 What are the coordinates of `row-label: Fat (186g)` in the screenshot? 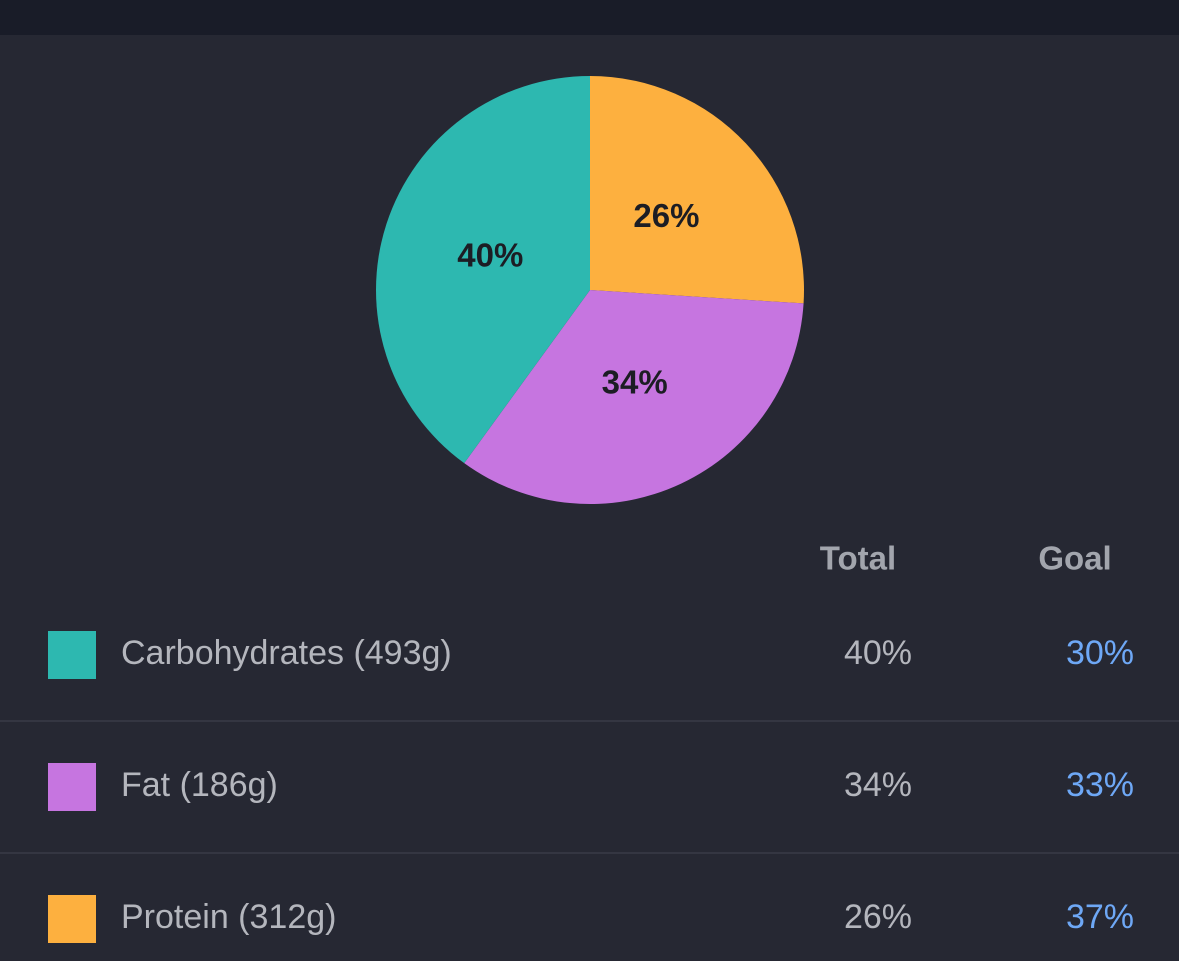 It's located at (199, 785).